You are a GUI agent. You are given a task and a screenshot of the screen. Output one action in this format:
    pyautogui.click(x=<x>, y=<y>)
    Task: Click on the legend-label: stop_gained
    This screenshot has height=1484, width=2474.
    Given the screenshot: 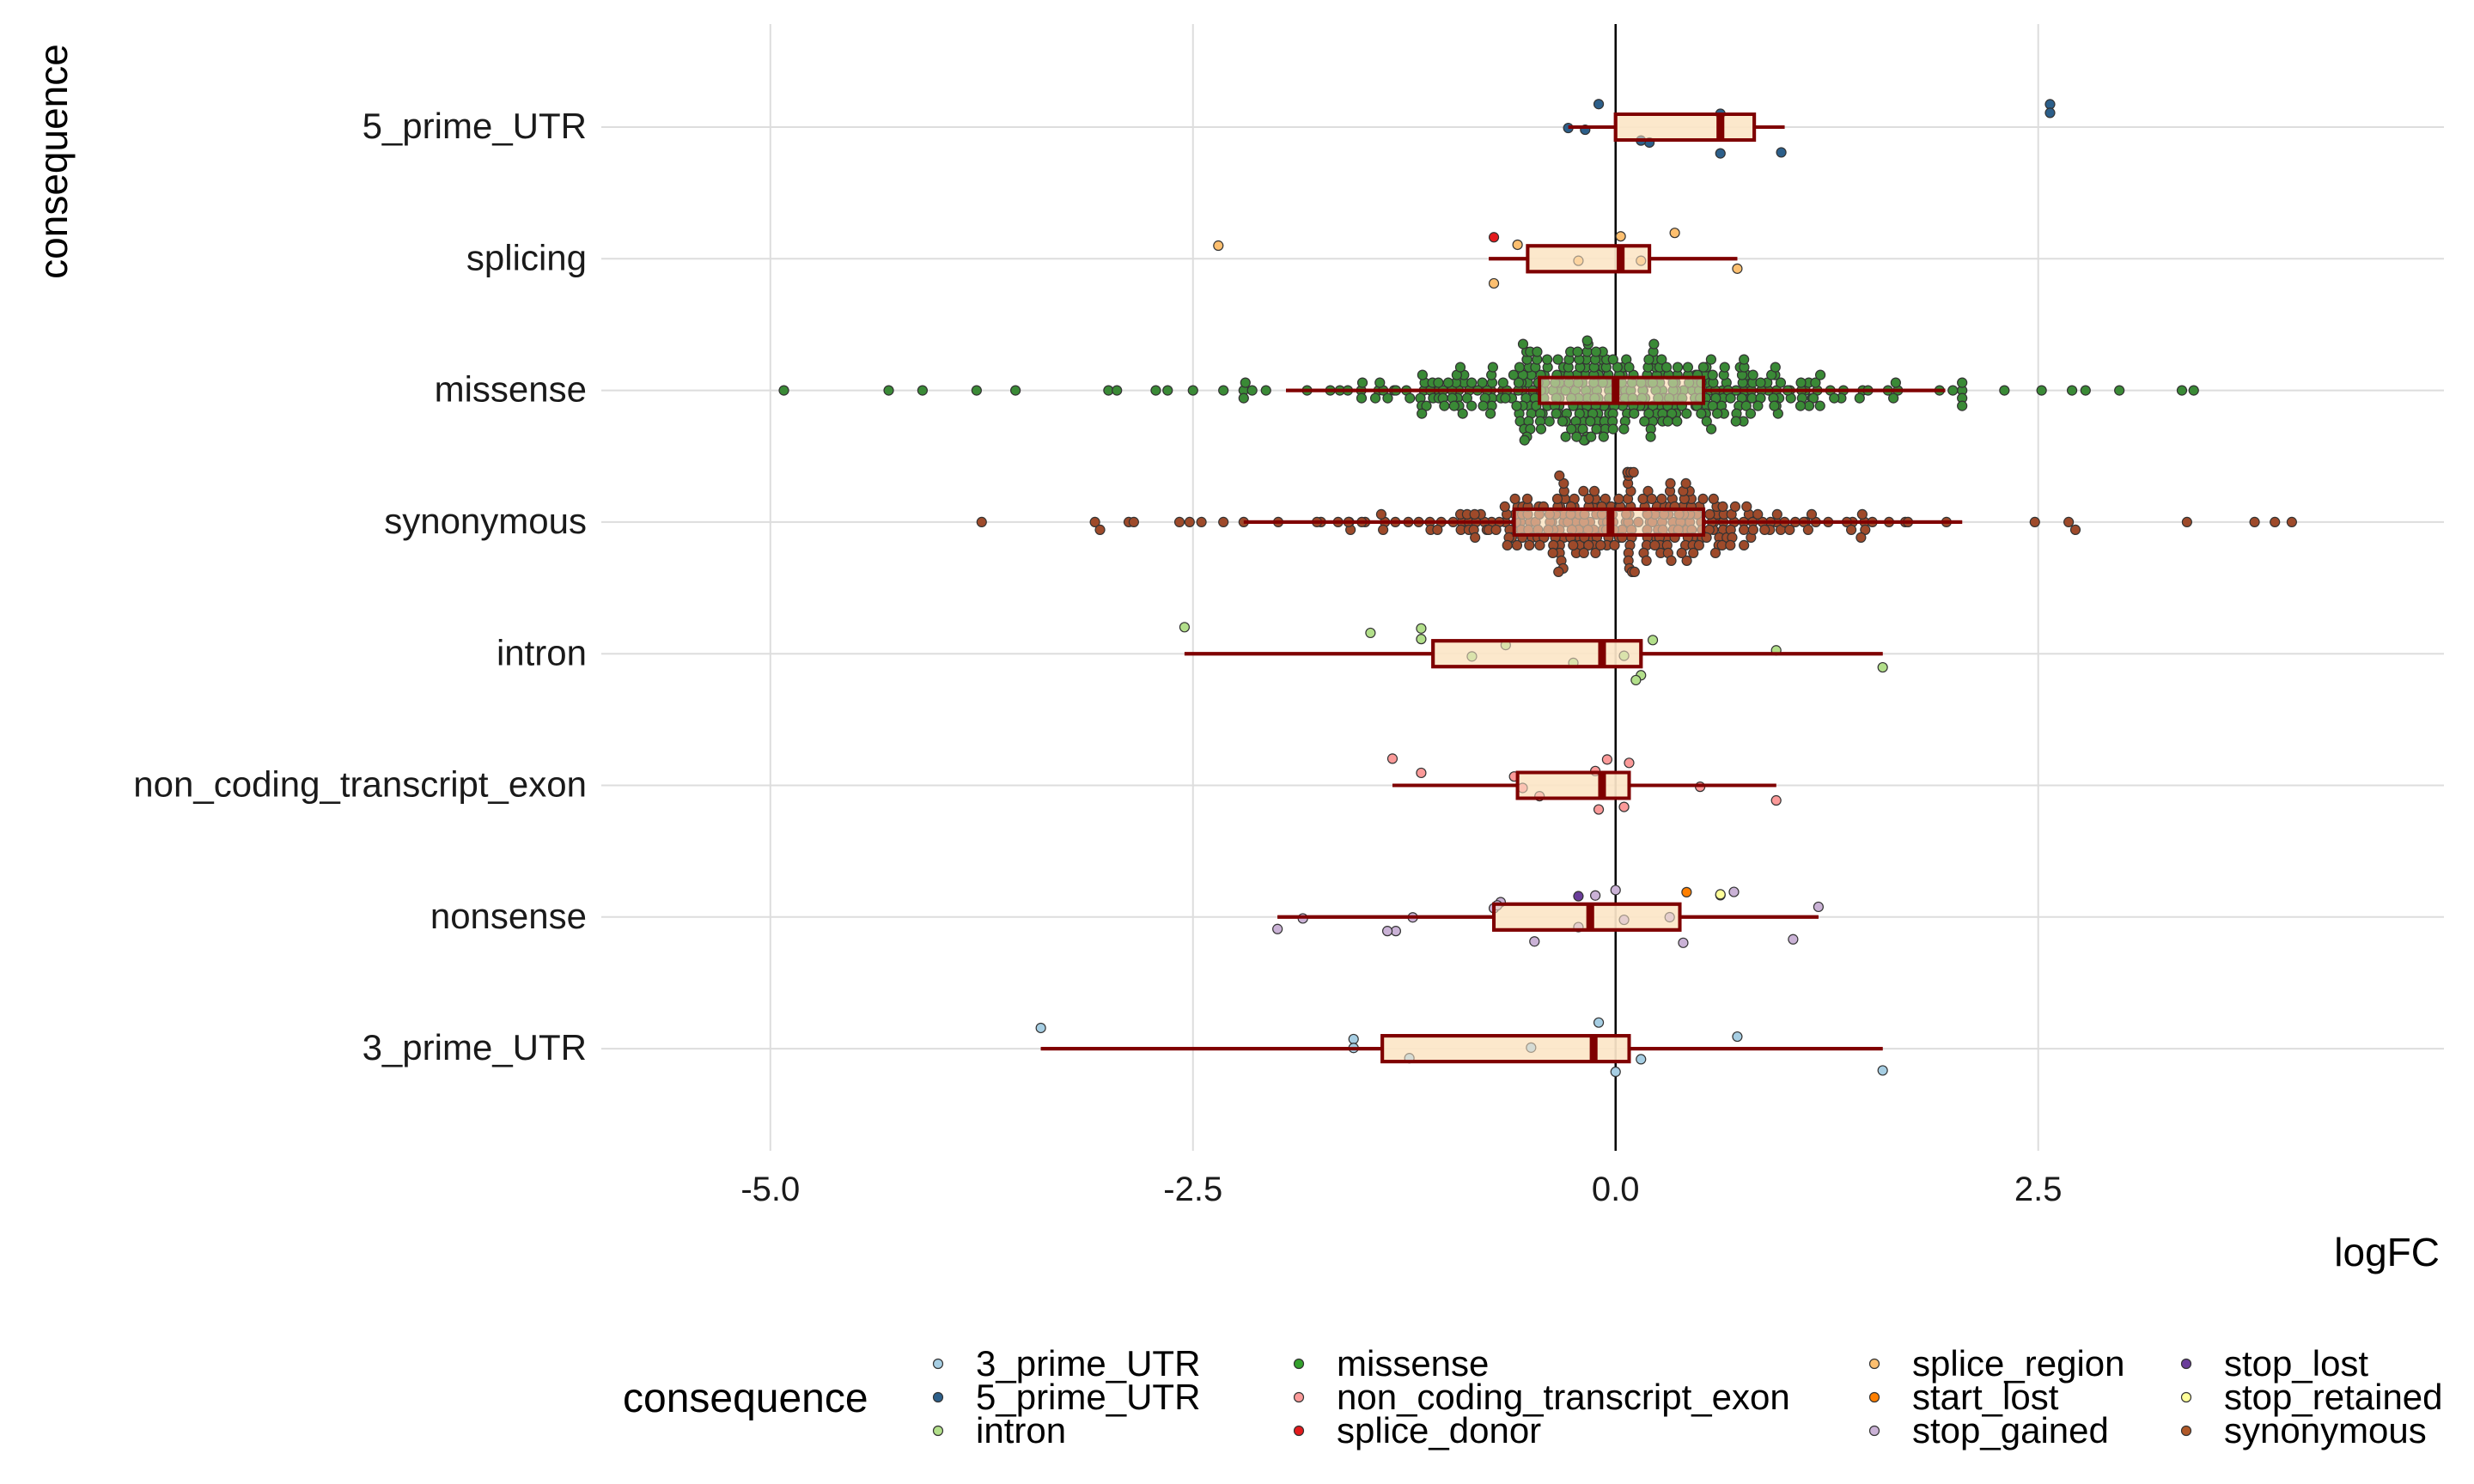 What is the action you would take?
    pyautogui.click(x=2010, y=1430)
    